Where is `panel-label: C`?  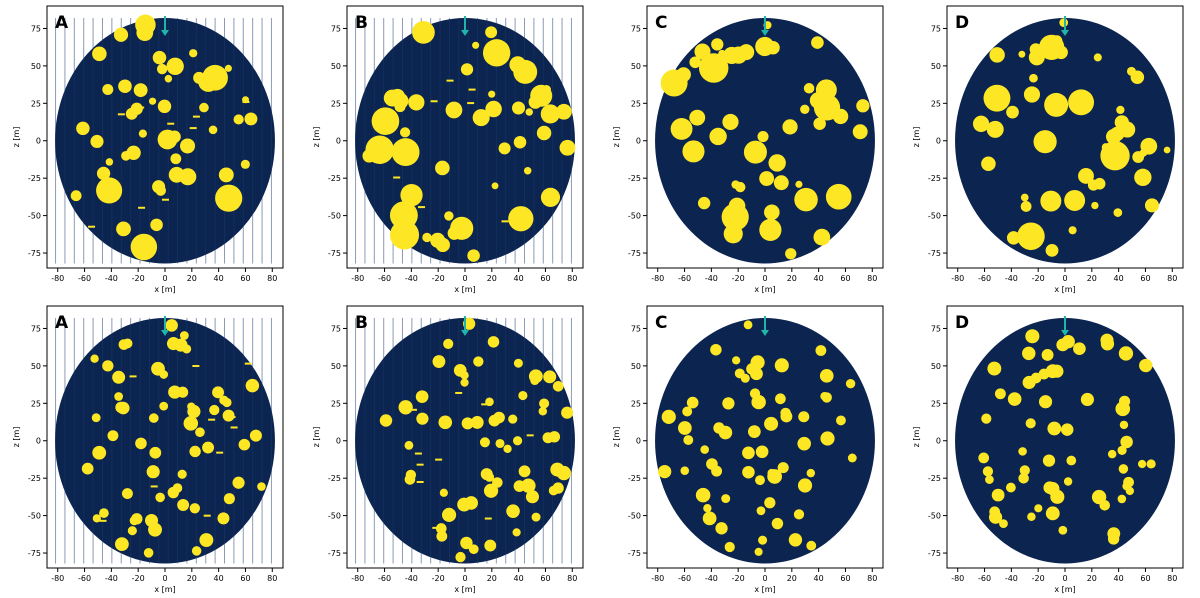
panel-label: C is located at coordinates (661, 323).